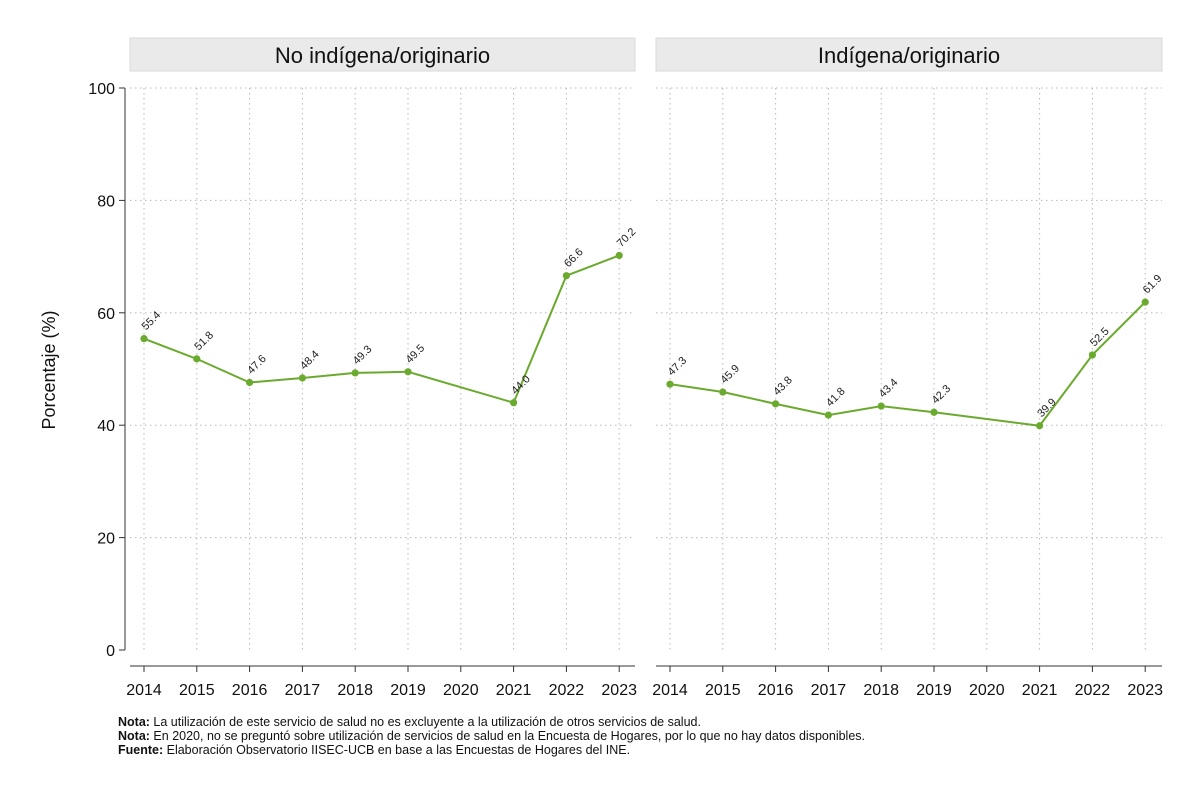 This screenshot has height=801, width=1200. Describe the element at coordinates (49, 369) in the screenshot. I see `y-axis-label: Porcentaje (%)` at that location.